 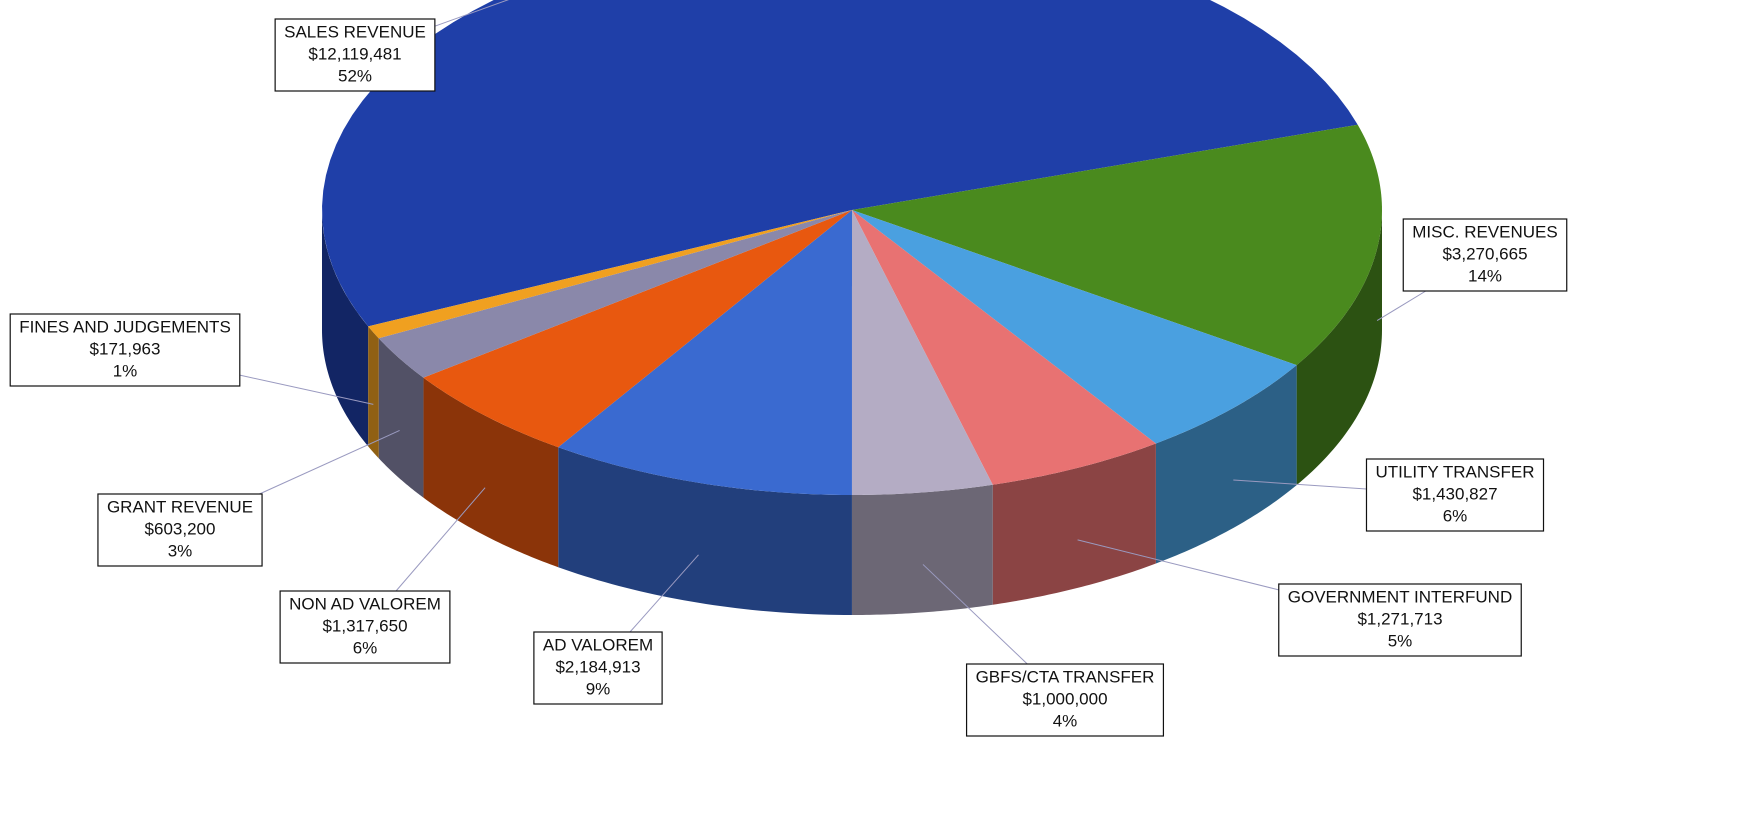 I want to click on percent-label: 52%, so click(x=355, y=75).